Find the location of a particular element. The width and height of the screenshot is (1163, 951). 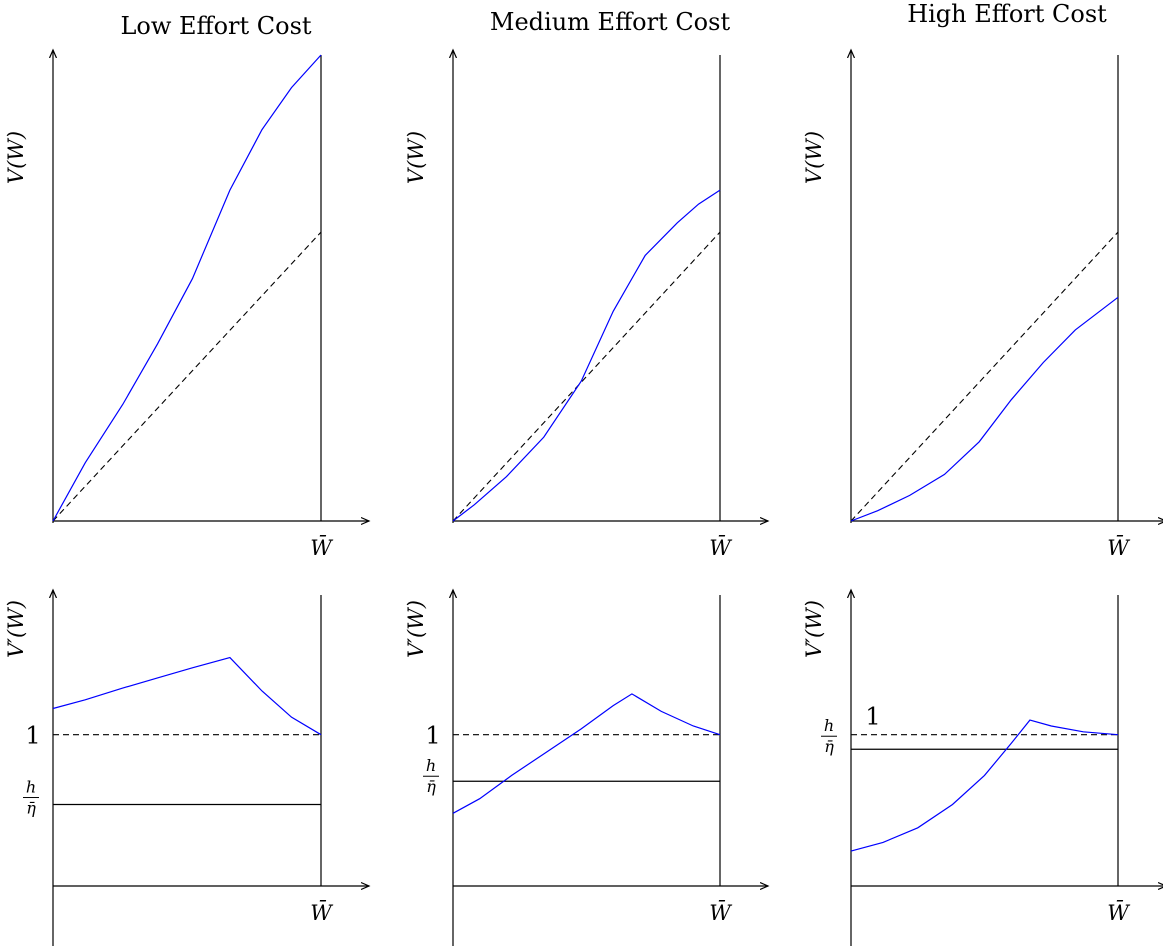

panel-title-medium: Medium Effort Cost is located at coordinates (610, 22).